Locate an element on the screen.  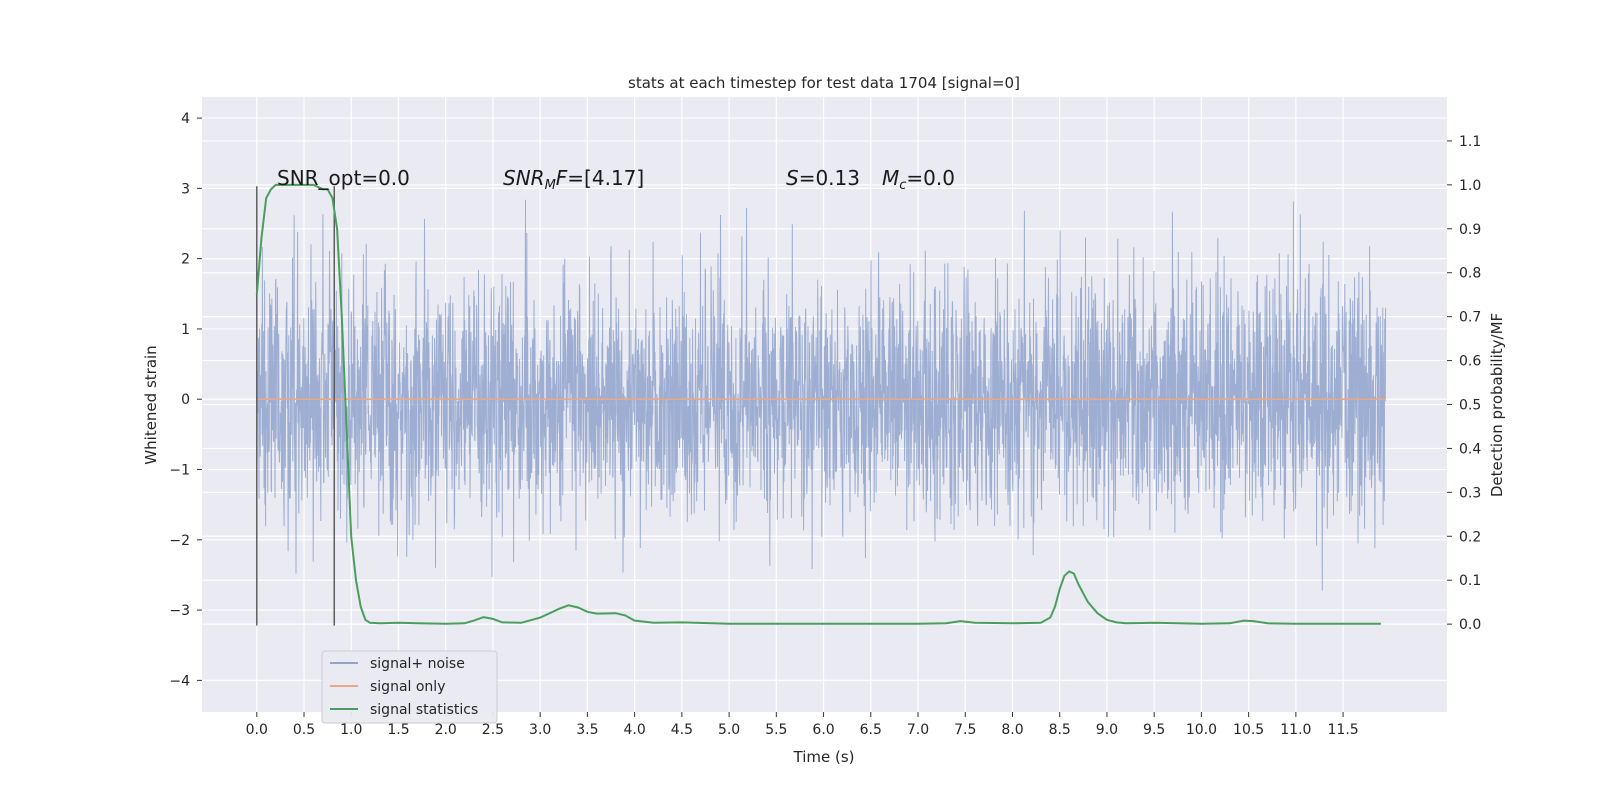
y2-tick-label-0: 1.1 is located at coordinates (1470, 142).